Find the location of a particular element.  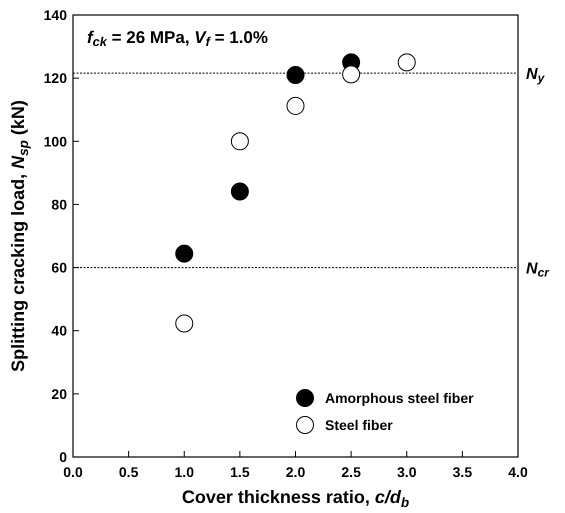

legend-label: Amorphous steel fiber is located at coordinates (399, 398).